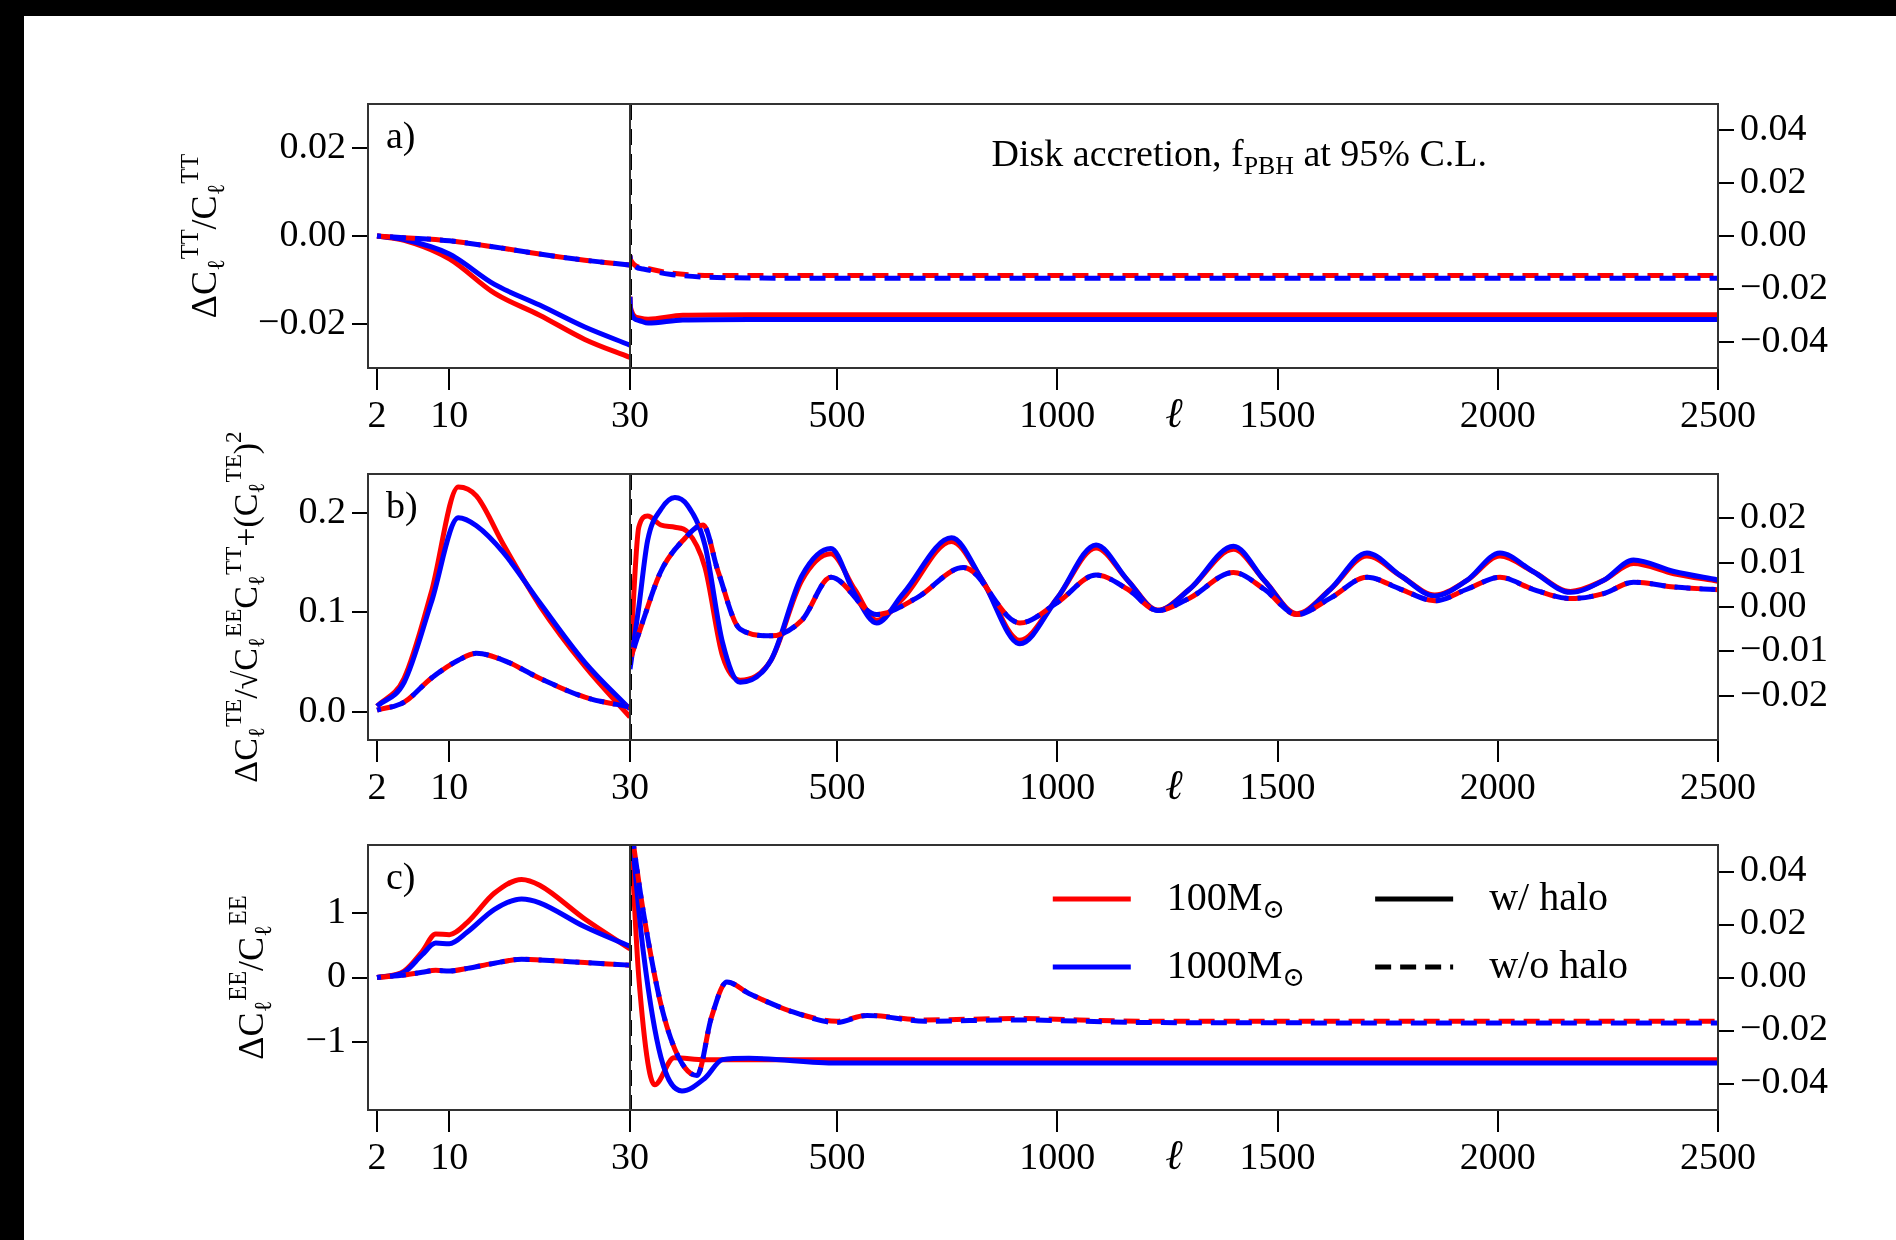 This screenshot has width=1896, height=1240. What do you see at coordinates (1549, 896) in the screenshot?
I see `legend-label: w/ halo` at bounding box center [1549, 896].